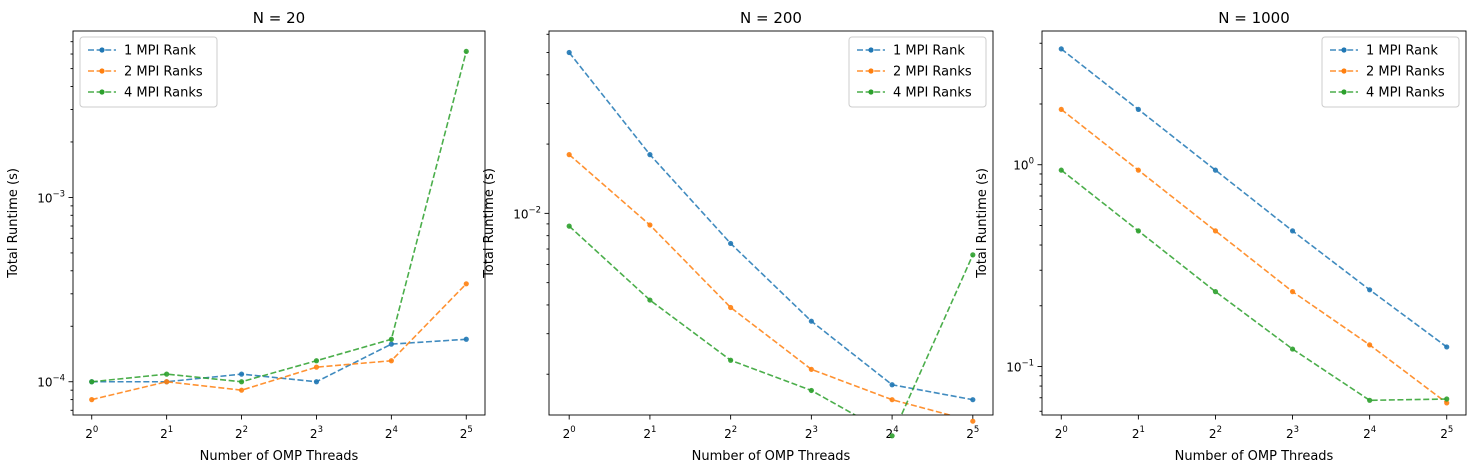 This screenshot has width=1477, height=473. What do you see at coordinates (279, 18) in the screenshot?
I see `chart-title: N = 20` at bounding box center [279, 18].